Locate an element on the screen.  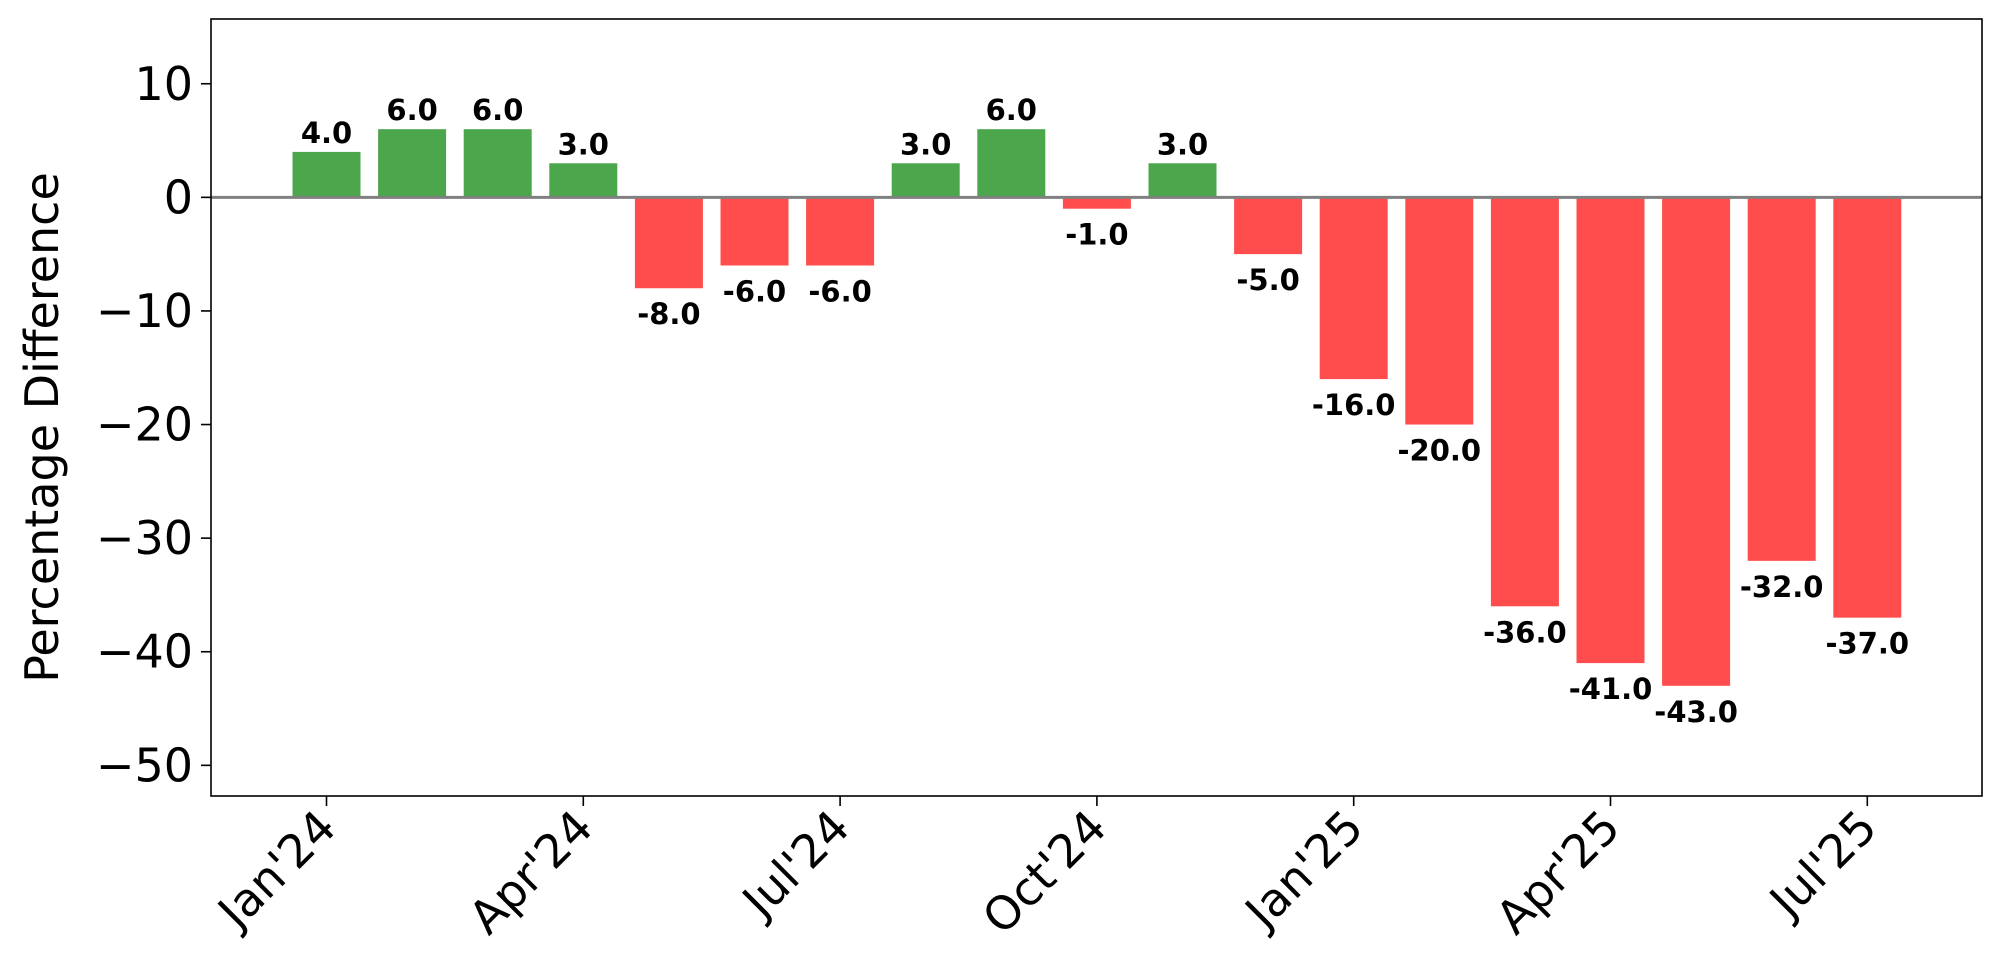
bar-may-2024 is located at coordinates (668, 243).